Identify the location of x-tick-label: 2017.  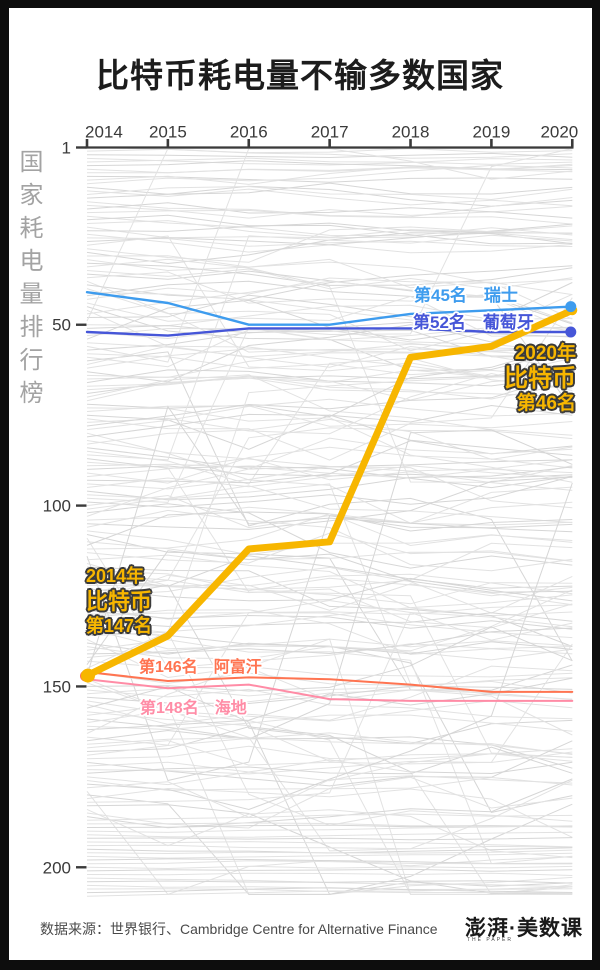
(330, 132).